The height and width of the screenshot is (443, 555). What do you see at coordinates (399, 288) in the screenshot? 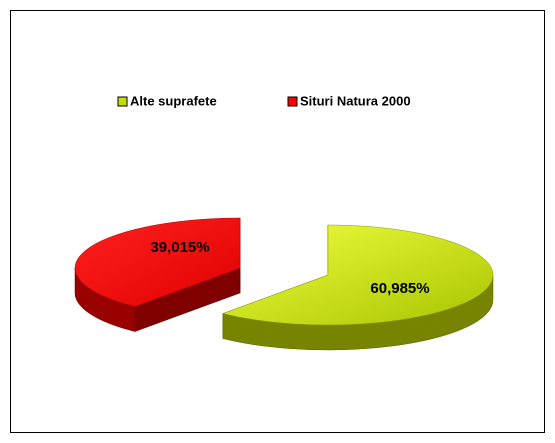
I see `data-label: 60,985%` at bounding box center [399, 288].